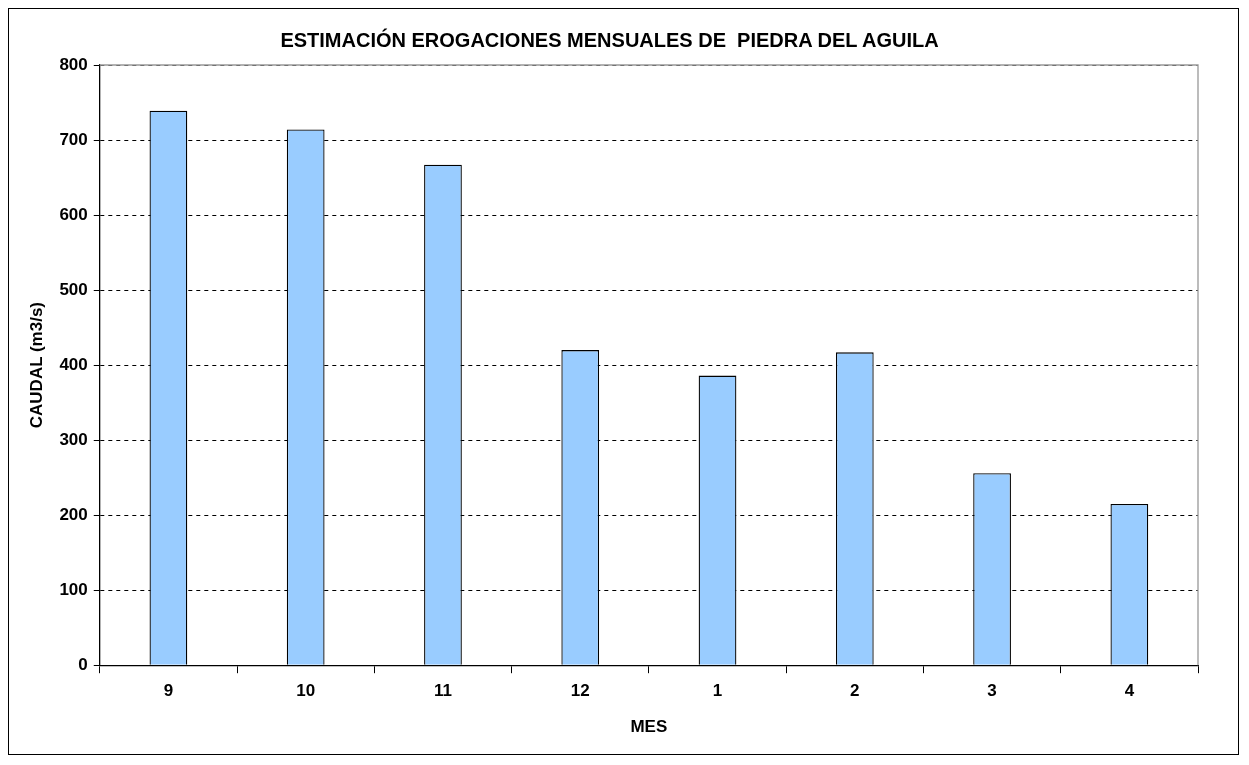 The height and width of the screenshot is (765, 1249). What do you see at coordinates (73, 139) in the screenshot?
I see `y-tick-label: 700` at bounding box center [73, 139].